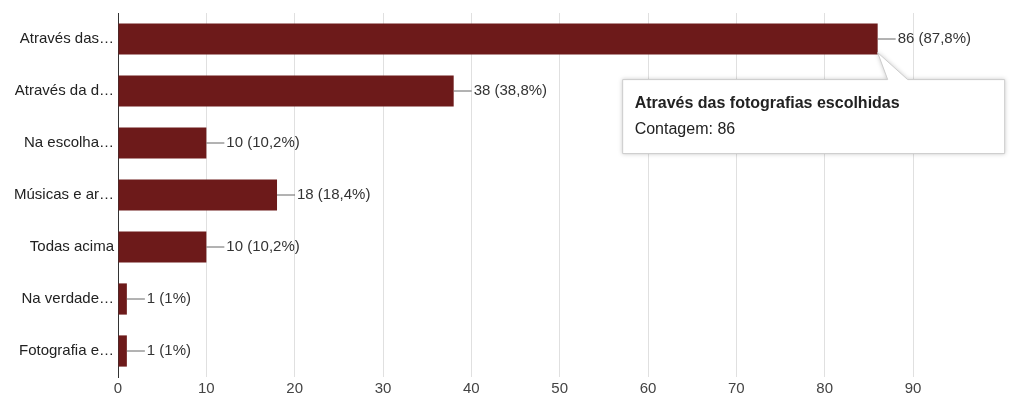  I want to click on annotation: Através das fotografias escolhidas Contagem: 86, so click(767, 116).